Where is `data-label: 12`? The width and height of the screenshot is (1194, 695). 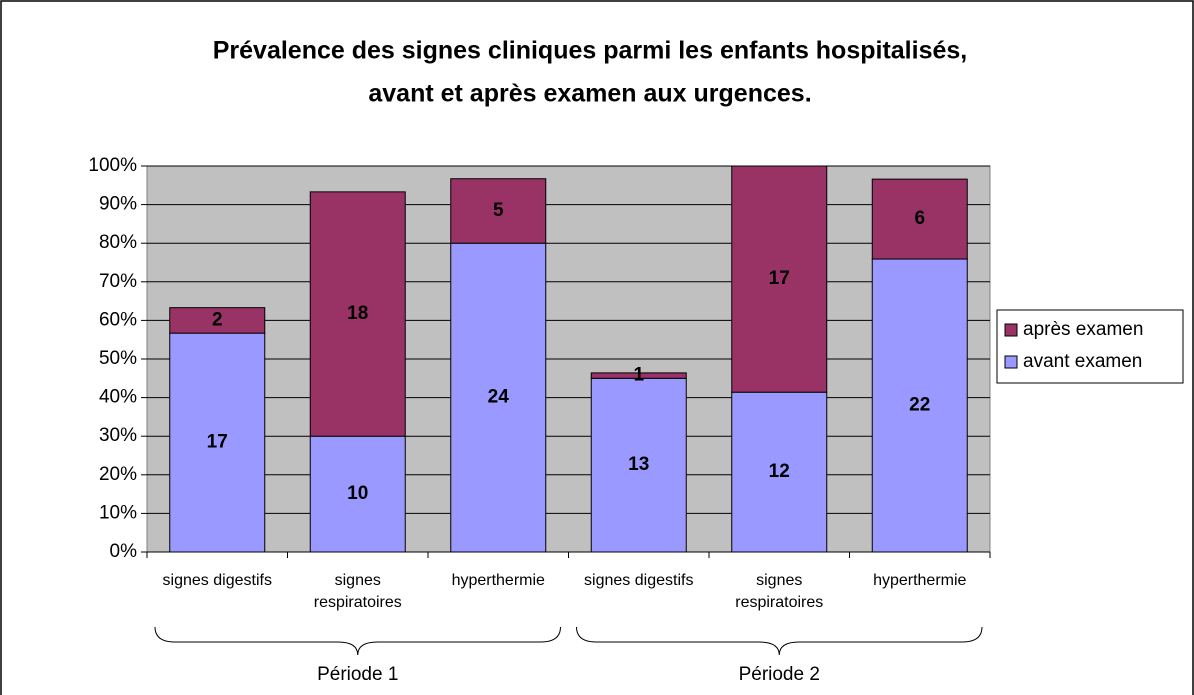
data-label: 12 is located at coordinates (779, 471).